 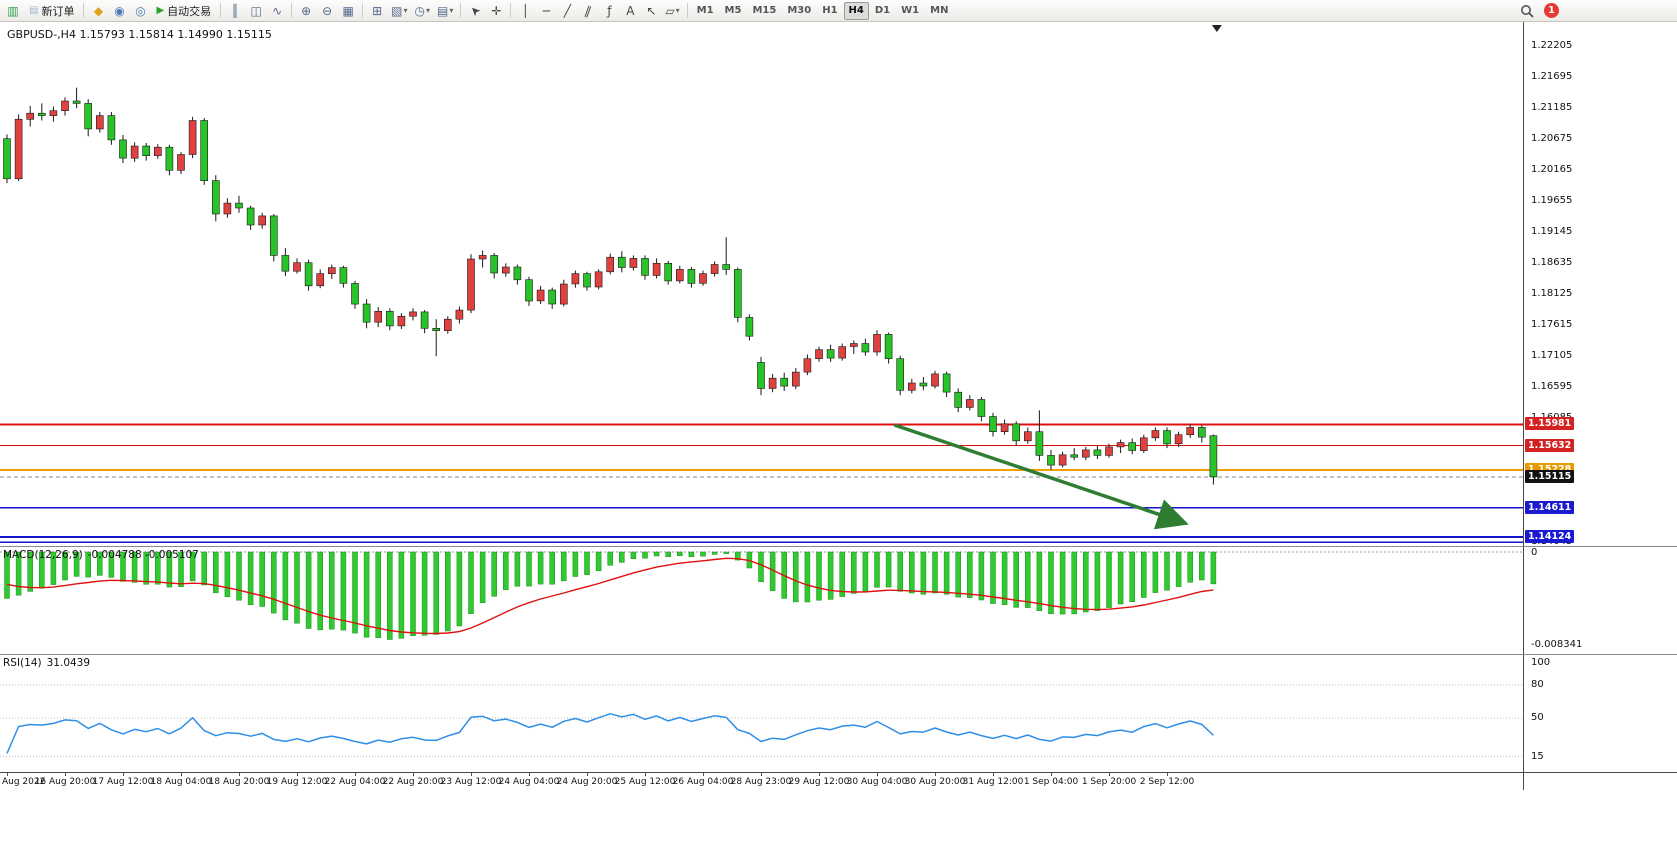 What do you see at coordinates (609, 10) in the screenshot?
I see `fibonacci-icon: ƒ` at bounding box center [609, 10].